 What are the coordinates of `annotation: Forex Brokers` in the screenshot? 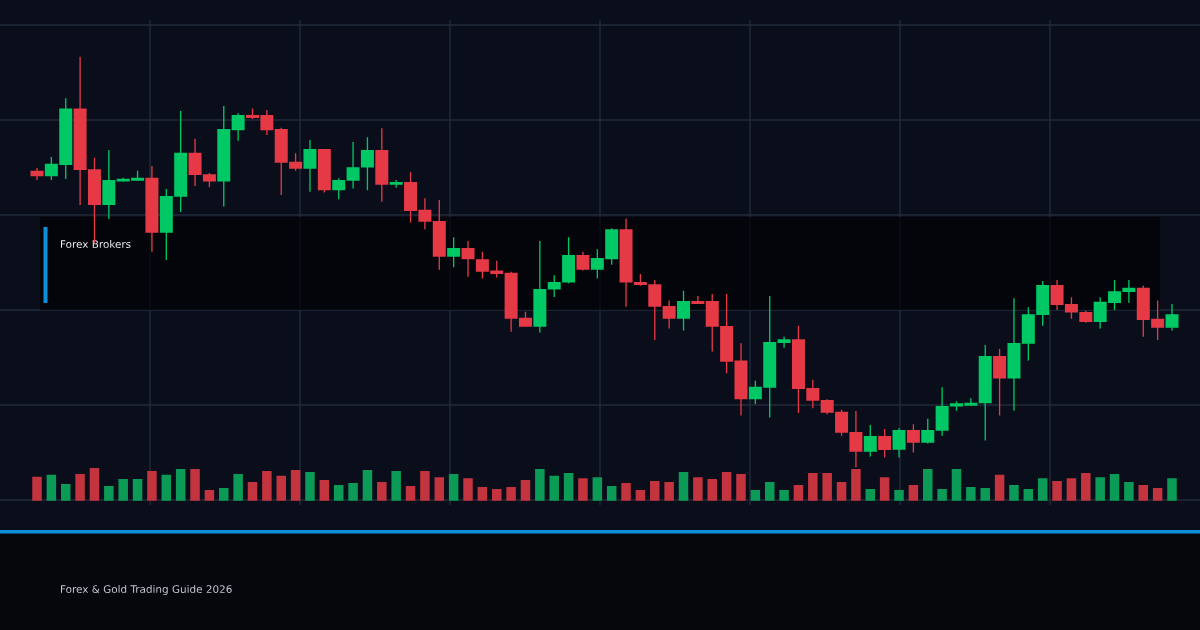 It's located at (96, 244).